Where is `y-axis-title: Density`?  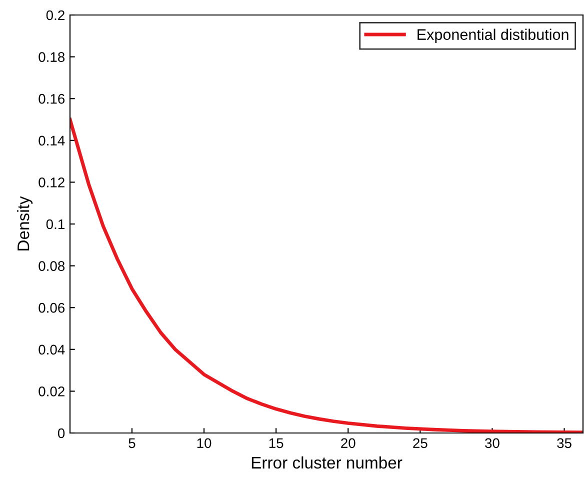
y-axis-title: Density is located at coordinates (25, 223).